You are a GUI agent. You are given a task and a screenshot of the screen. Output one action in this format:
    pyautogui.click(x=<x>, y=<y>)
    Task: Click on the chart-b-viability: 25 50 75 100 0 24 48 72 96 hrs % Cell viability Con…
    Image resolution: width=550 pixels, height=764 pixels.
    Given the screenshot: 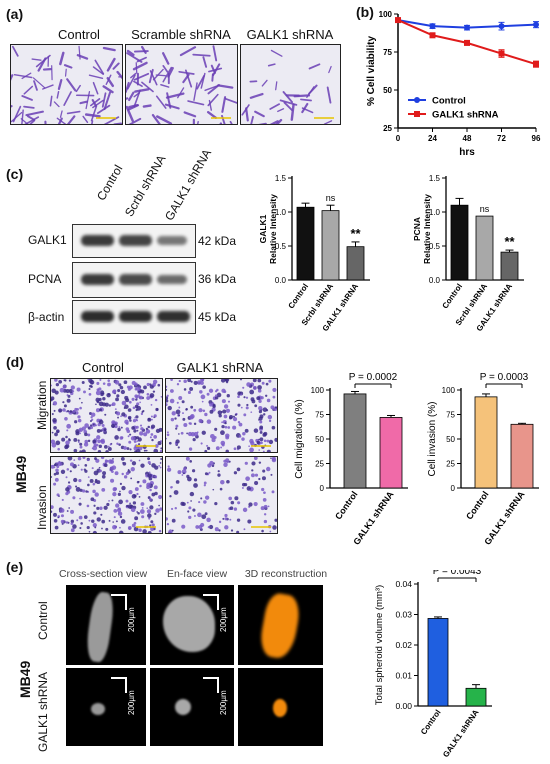 What is the action you would take?
    pyautogui.click(x=453, y=84)
    